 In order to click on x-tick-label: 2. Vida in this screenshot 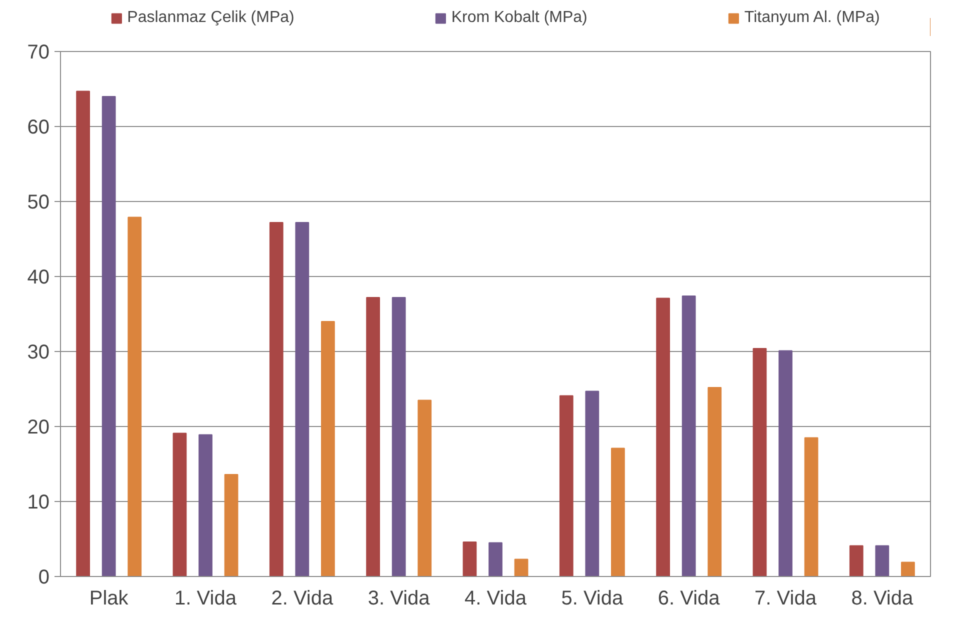, I will do `click(302, 599)`.